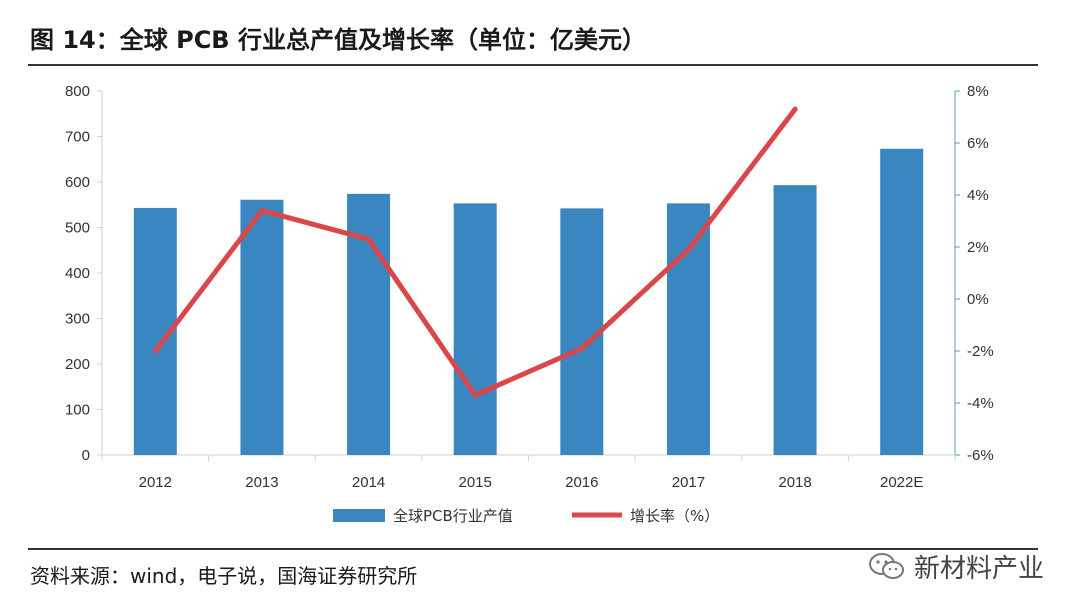  Describe the element at coordinates (528, 472) in the screenshot. I see `x-axis: 2012 2013 2014 2015 2016 2017 2018 2022E` at that location.